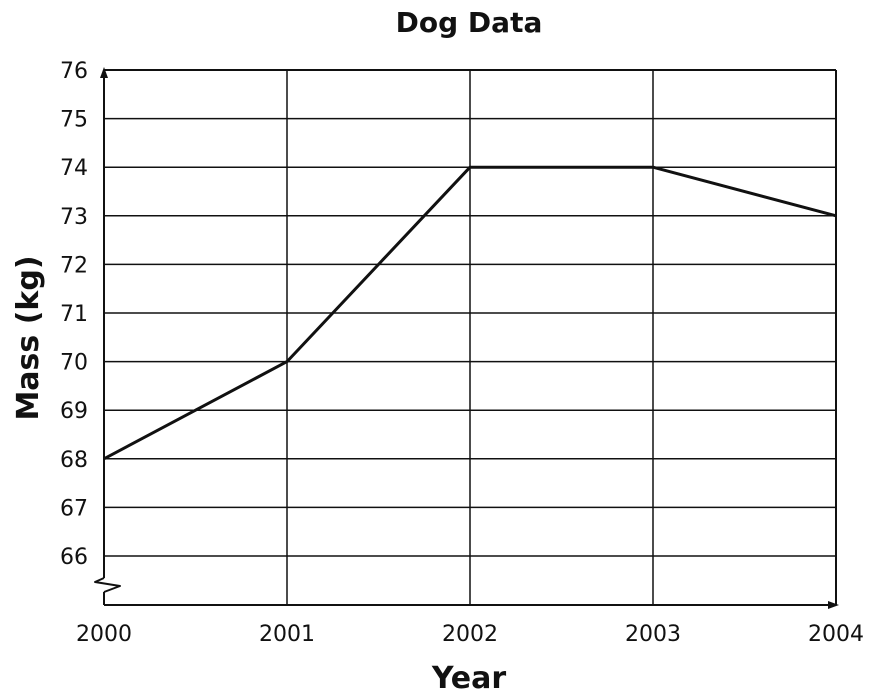  What do you see at coordinates (74, 460) in the screenshot?
I see `y-tick-label: 68` at bounding box center [74, 460].